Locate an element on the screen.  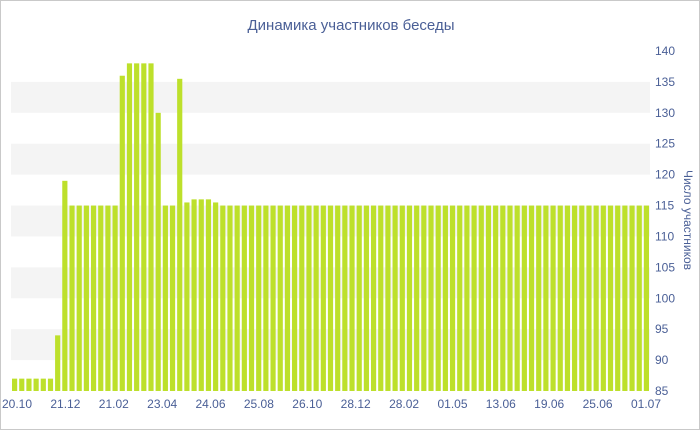
x-tick-label: 26.10 is located at coordinates (307, 404).